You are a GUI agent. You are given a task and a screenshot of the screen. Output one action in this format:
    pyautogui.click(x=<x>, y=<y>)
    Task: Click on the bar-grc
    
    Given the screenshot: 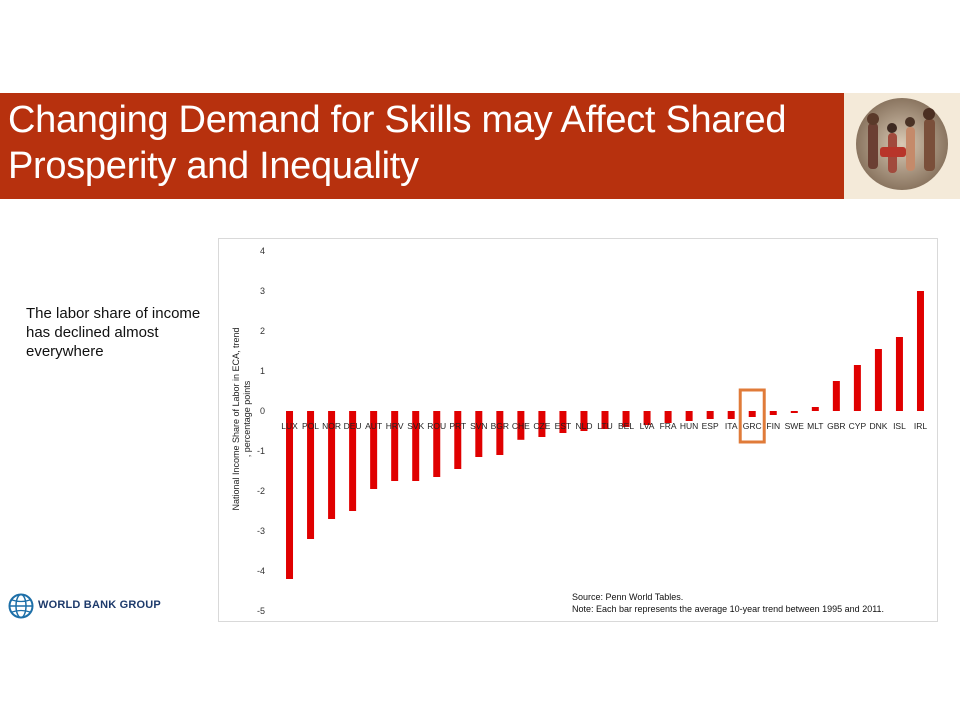 What is the action you would take?
    pyautogui.click(x=752, y=414)
    